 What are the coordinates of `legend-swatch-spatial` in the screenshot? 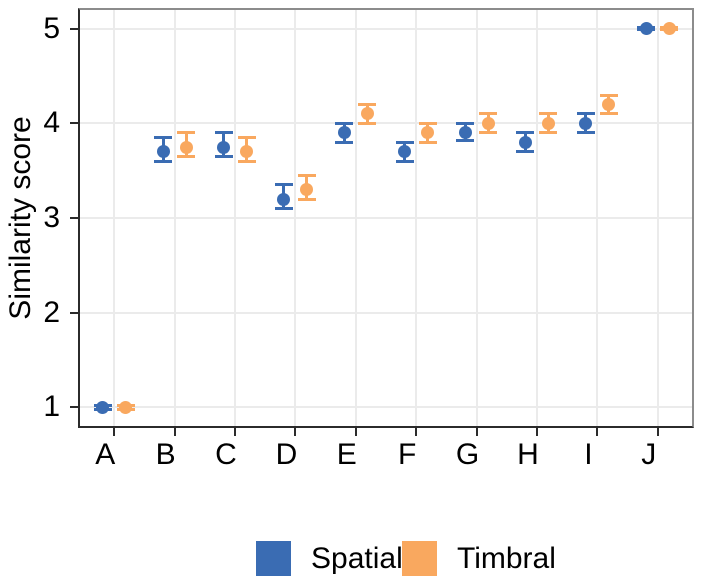 It's located at (273, 558).